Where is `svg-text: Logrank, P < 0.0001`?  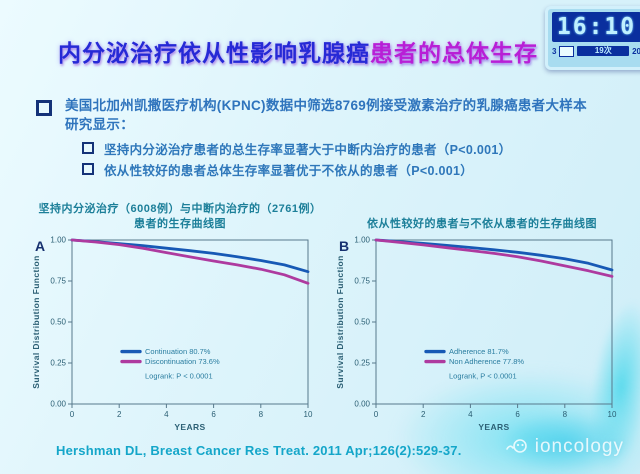
svg-text: Logrank, P < 0.0001 is located at coordinates (483, 376).